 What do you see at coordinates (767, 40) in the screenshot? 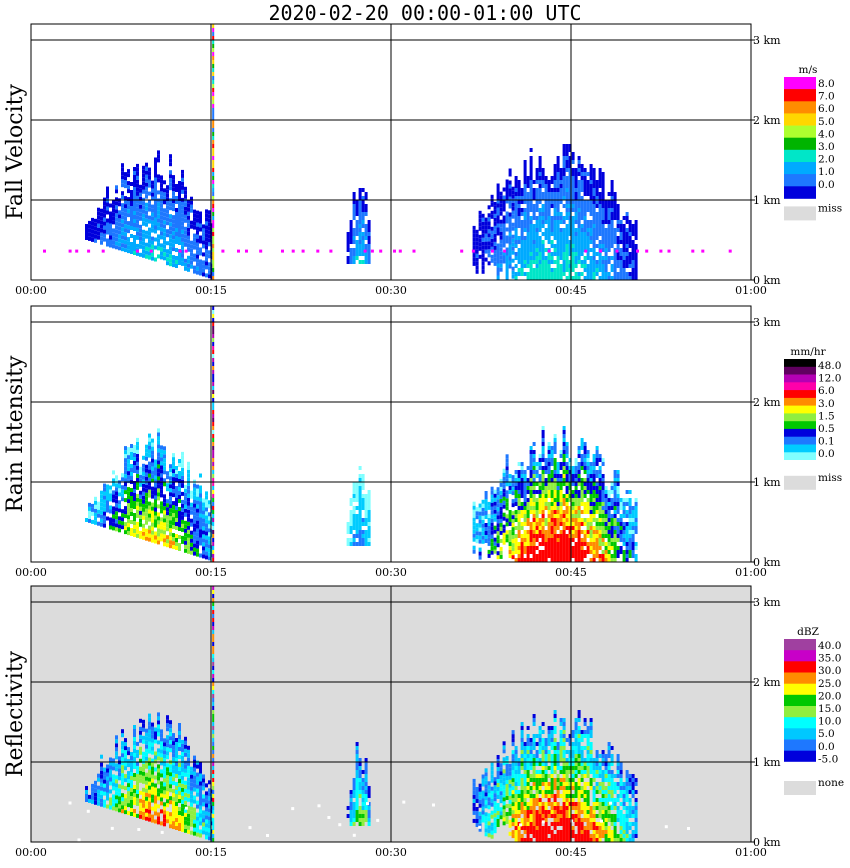
I see `y-tick-label: 3 km` at bounding box center [767, 40].